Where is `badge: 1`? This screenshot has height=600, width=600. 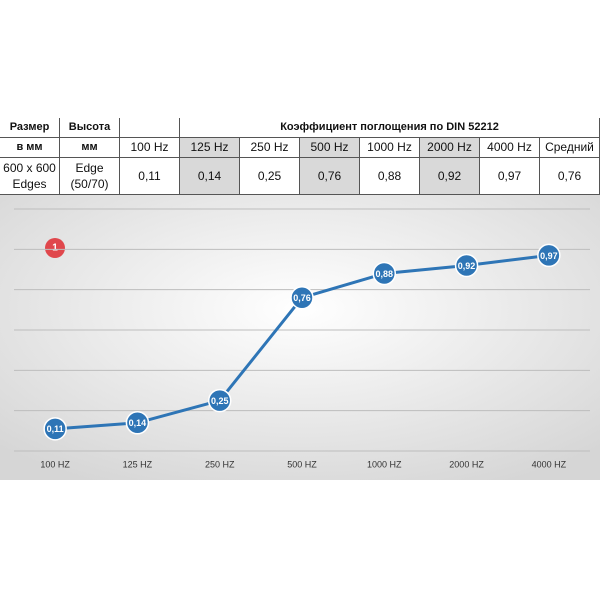 badge: 1 is located at coordinates (55, 248).